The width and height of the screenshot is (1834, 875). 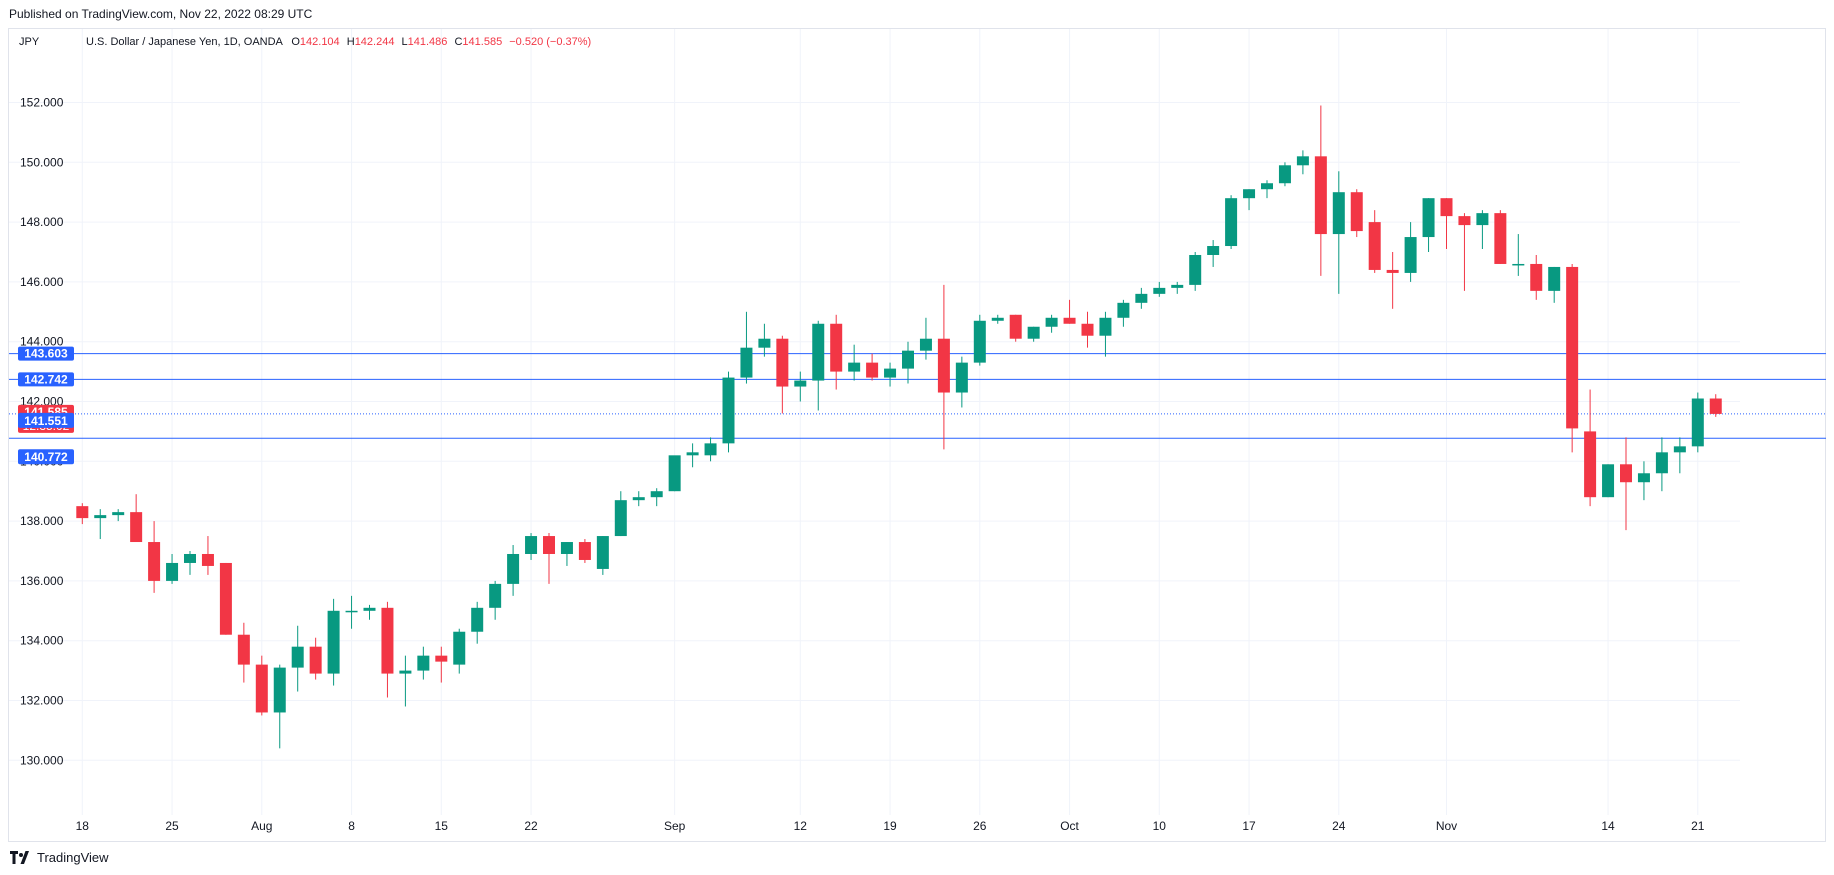 I want to click on legend-h-value: 142.244, so click(x=375, y=42).